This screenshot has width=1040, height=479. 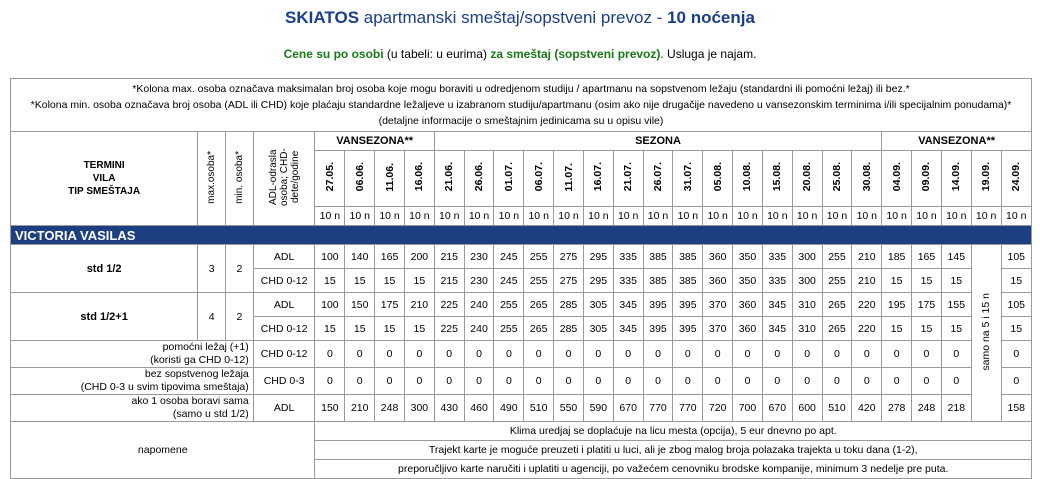 I want to click on price-cell: 770, so click(x=658, y=408).